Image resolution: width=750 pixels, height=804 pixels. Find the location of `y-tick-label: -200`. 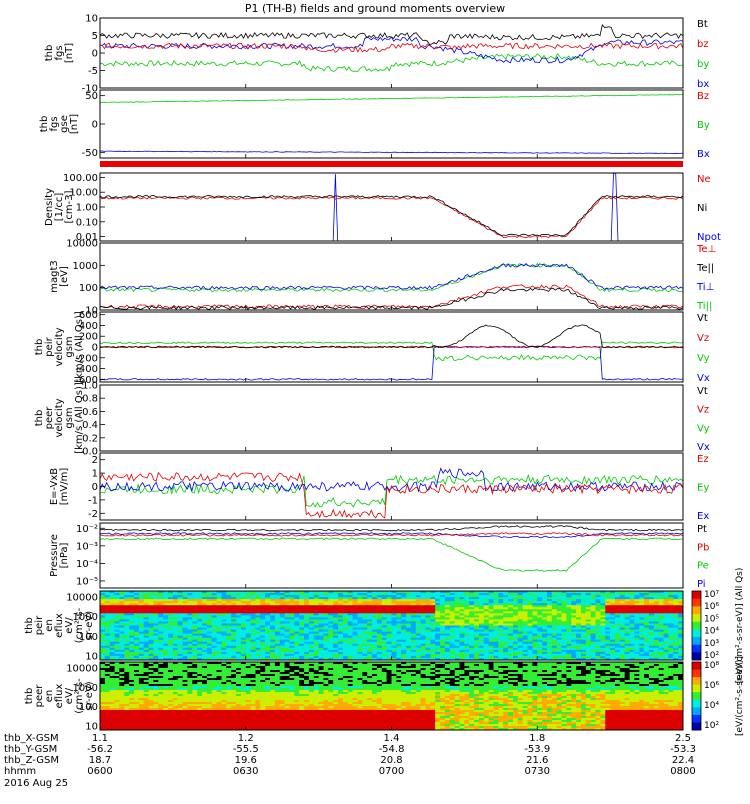

y-tick-label: -200 is located at coordinates (86, 358).